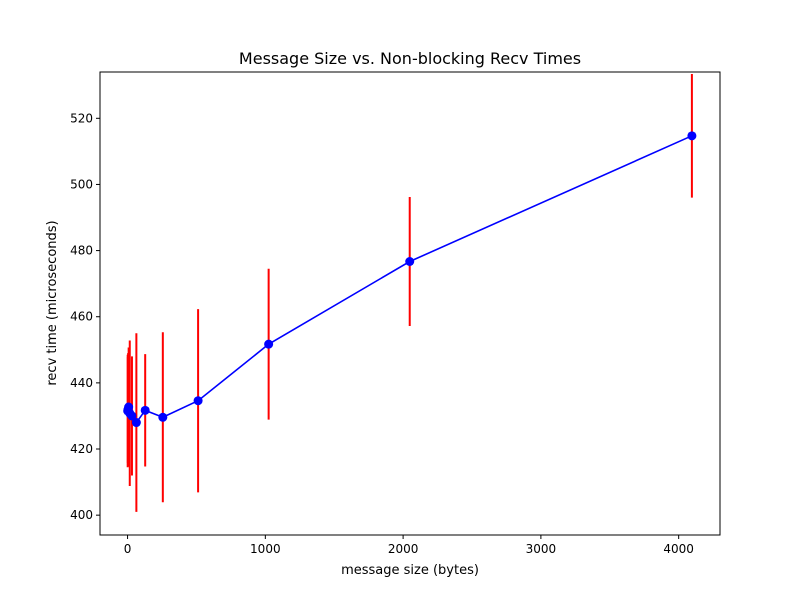 This screenshot has height=600, width=800. Describe the element at coordinates (128, 549) in the screenshot. I see `x-tick-label: 0` at that location.